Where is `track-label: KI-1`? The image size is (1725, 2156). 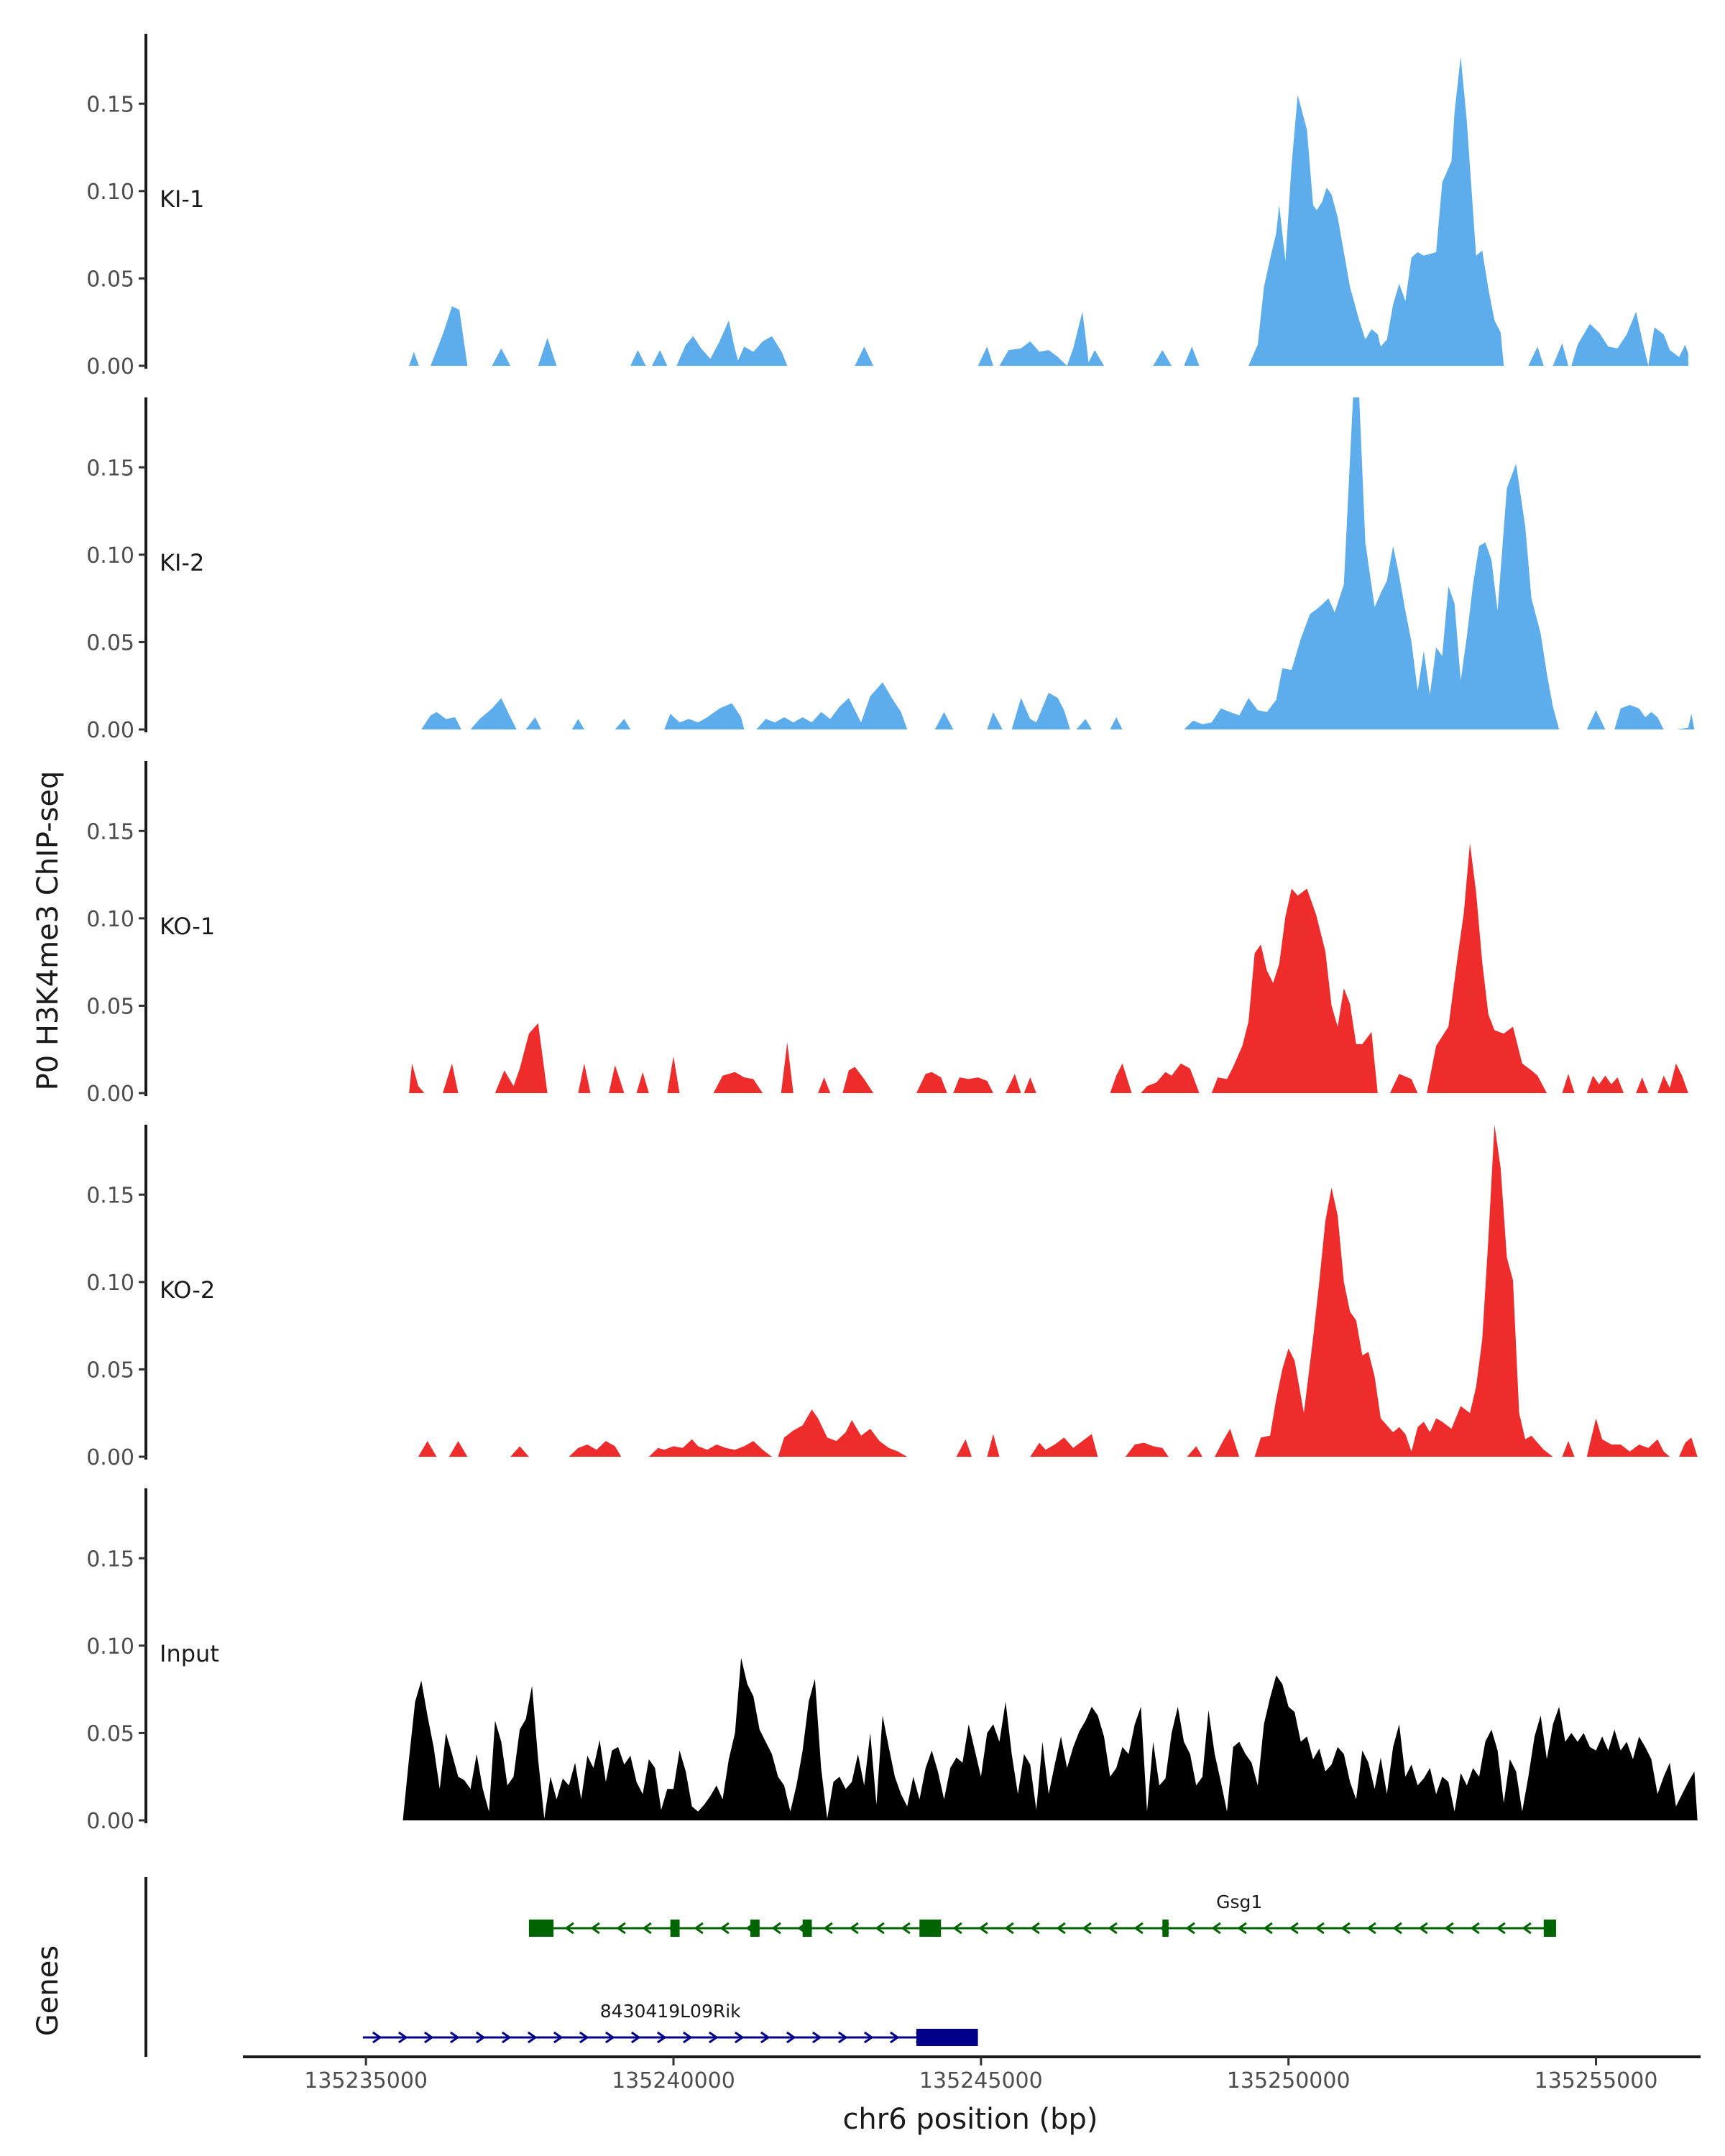
track-label: KI-1 is located at coordinates (182, 199).